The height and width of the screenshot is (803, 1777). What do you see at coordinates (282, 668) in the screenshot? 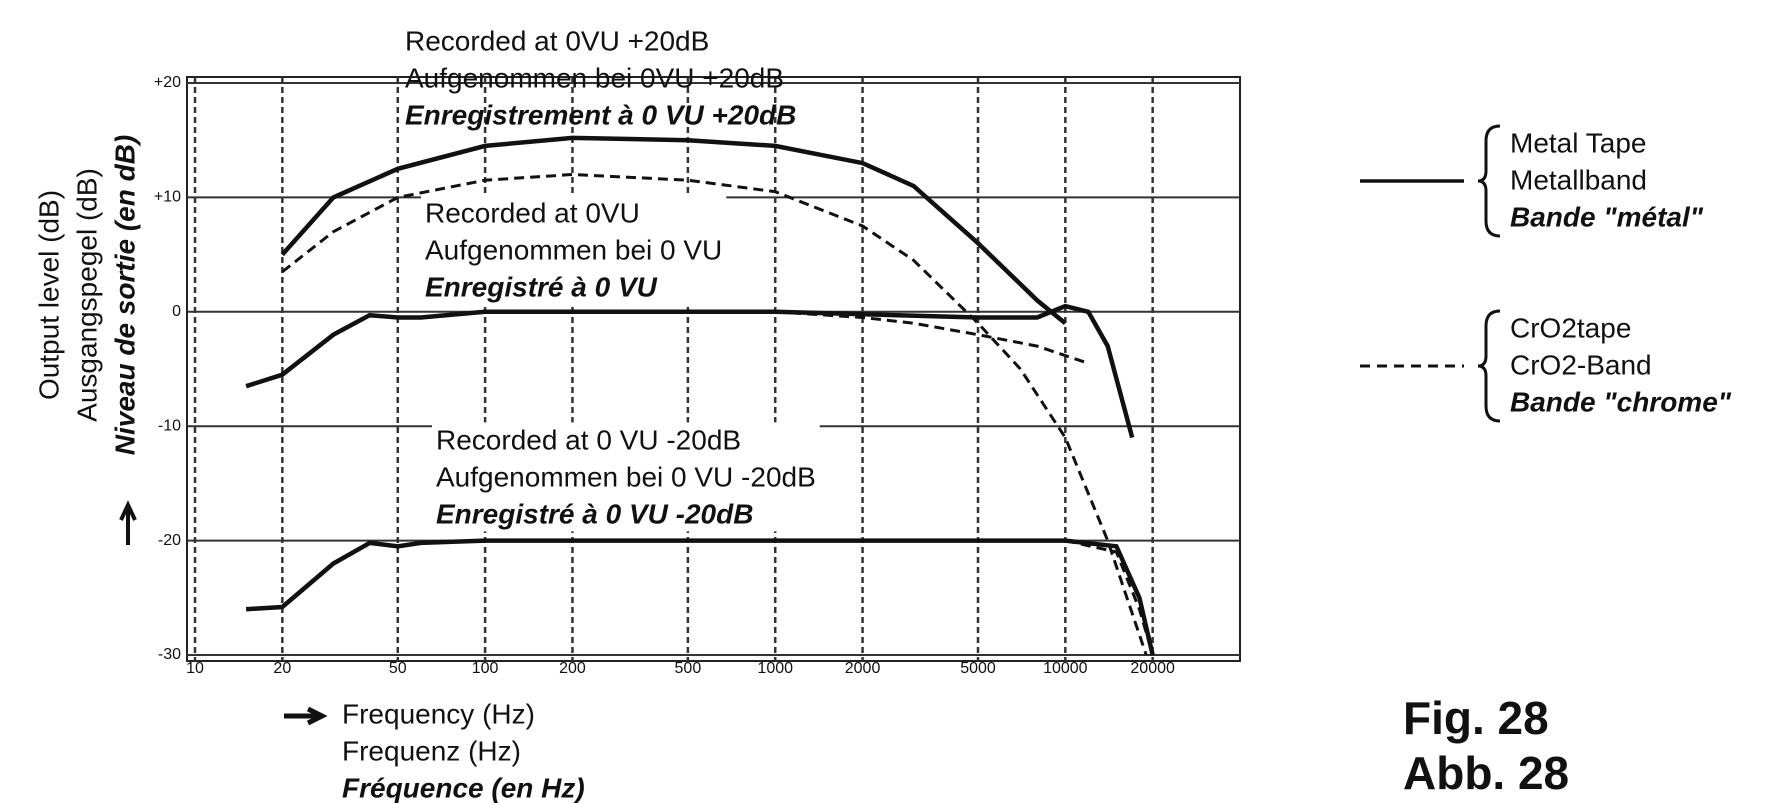
I see `x-tick-label: 20` at bounding box center [282, 668].